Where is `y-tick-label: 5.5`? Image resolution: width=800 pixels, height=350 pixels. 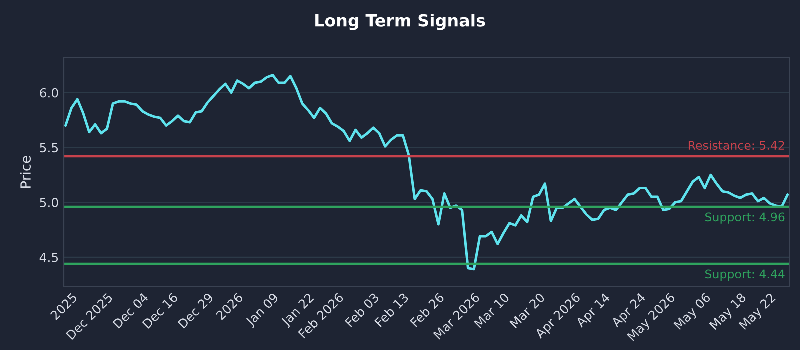
y-tick-label: 5.5 is located at coordinates (49, 148).